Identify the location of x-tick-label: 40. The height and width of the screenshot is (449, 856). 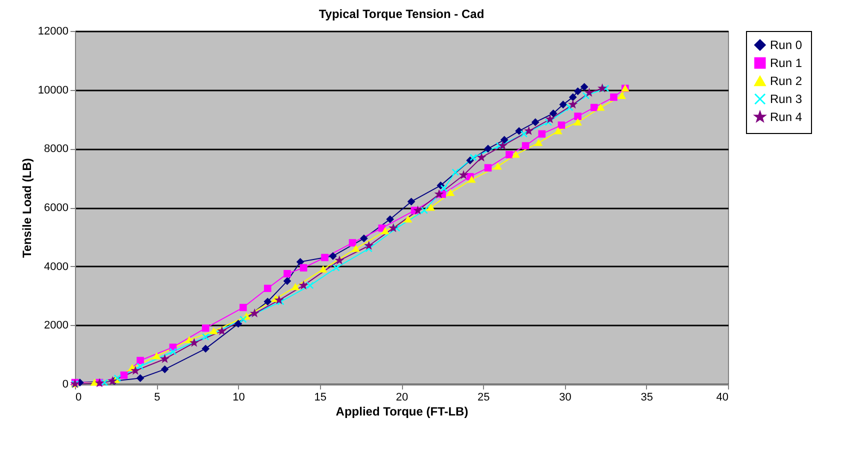
(722, 398).